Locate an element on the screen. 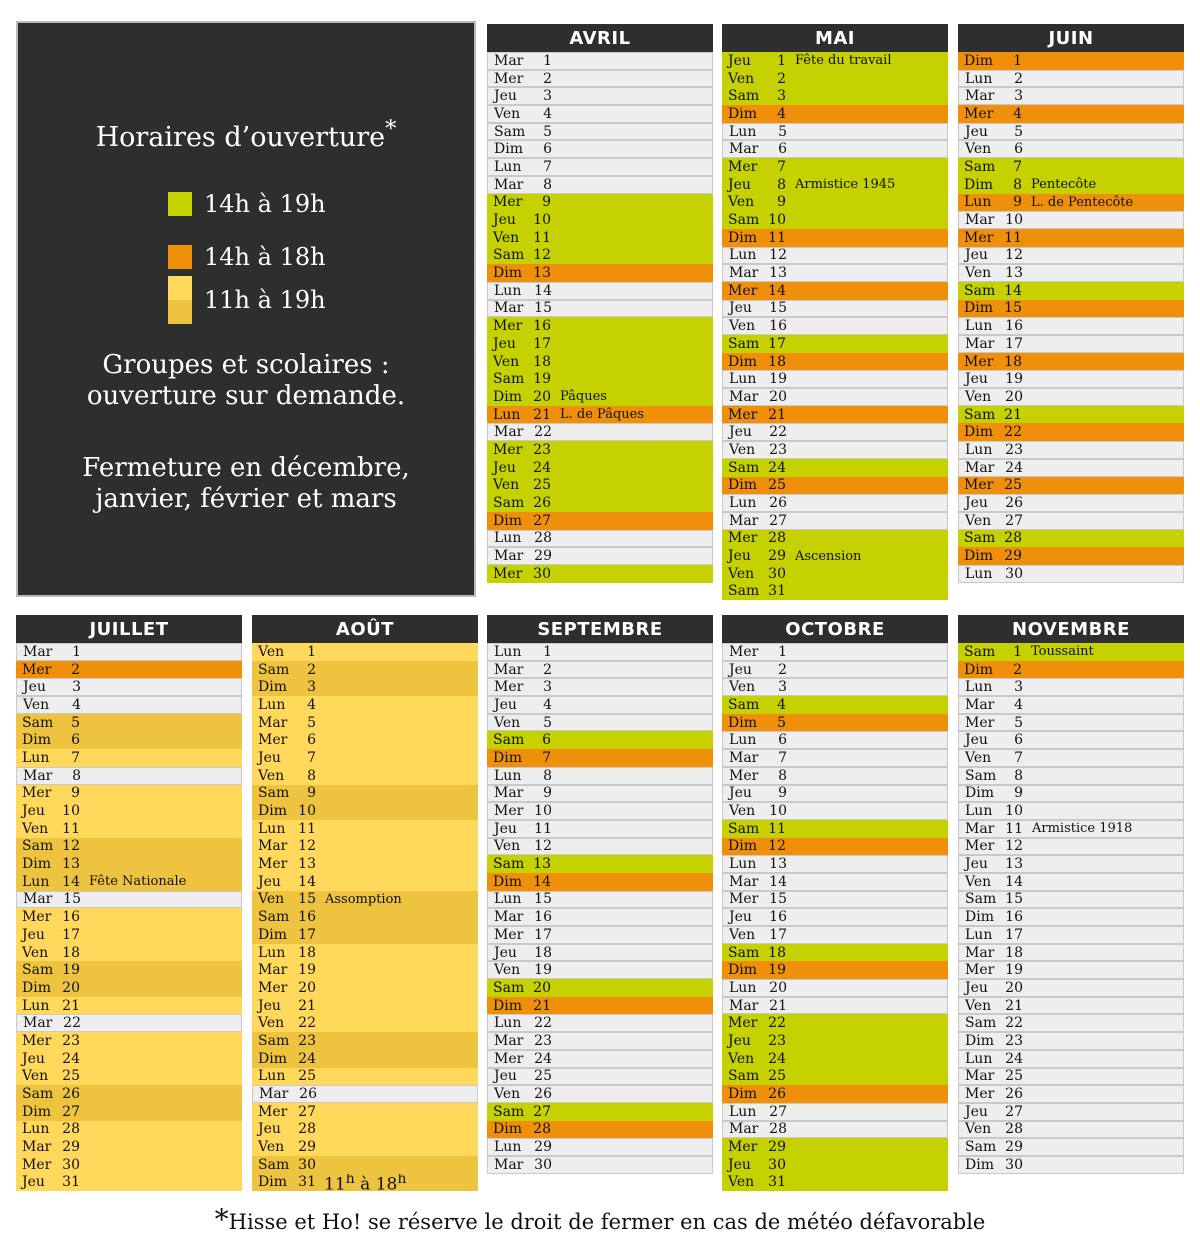 The image size is (1200, 1259). day-row: Jeu 9 is located at coordinates (835, 793).